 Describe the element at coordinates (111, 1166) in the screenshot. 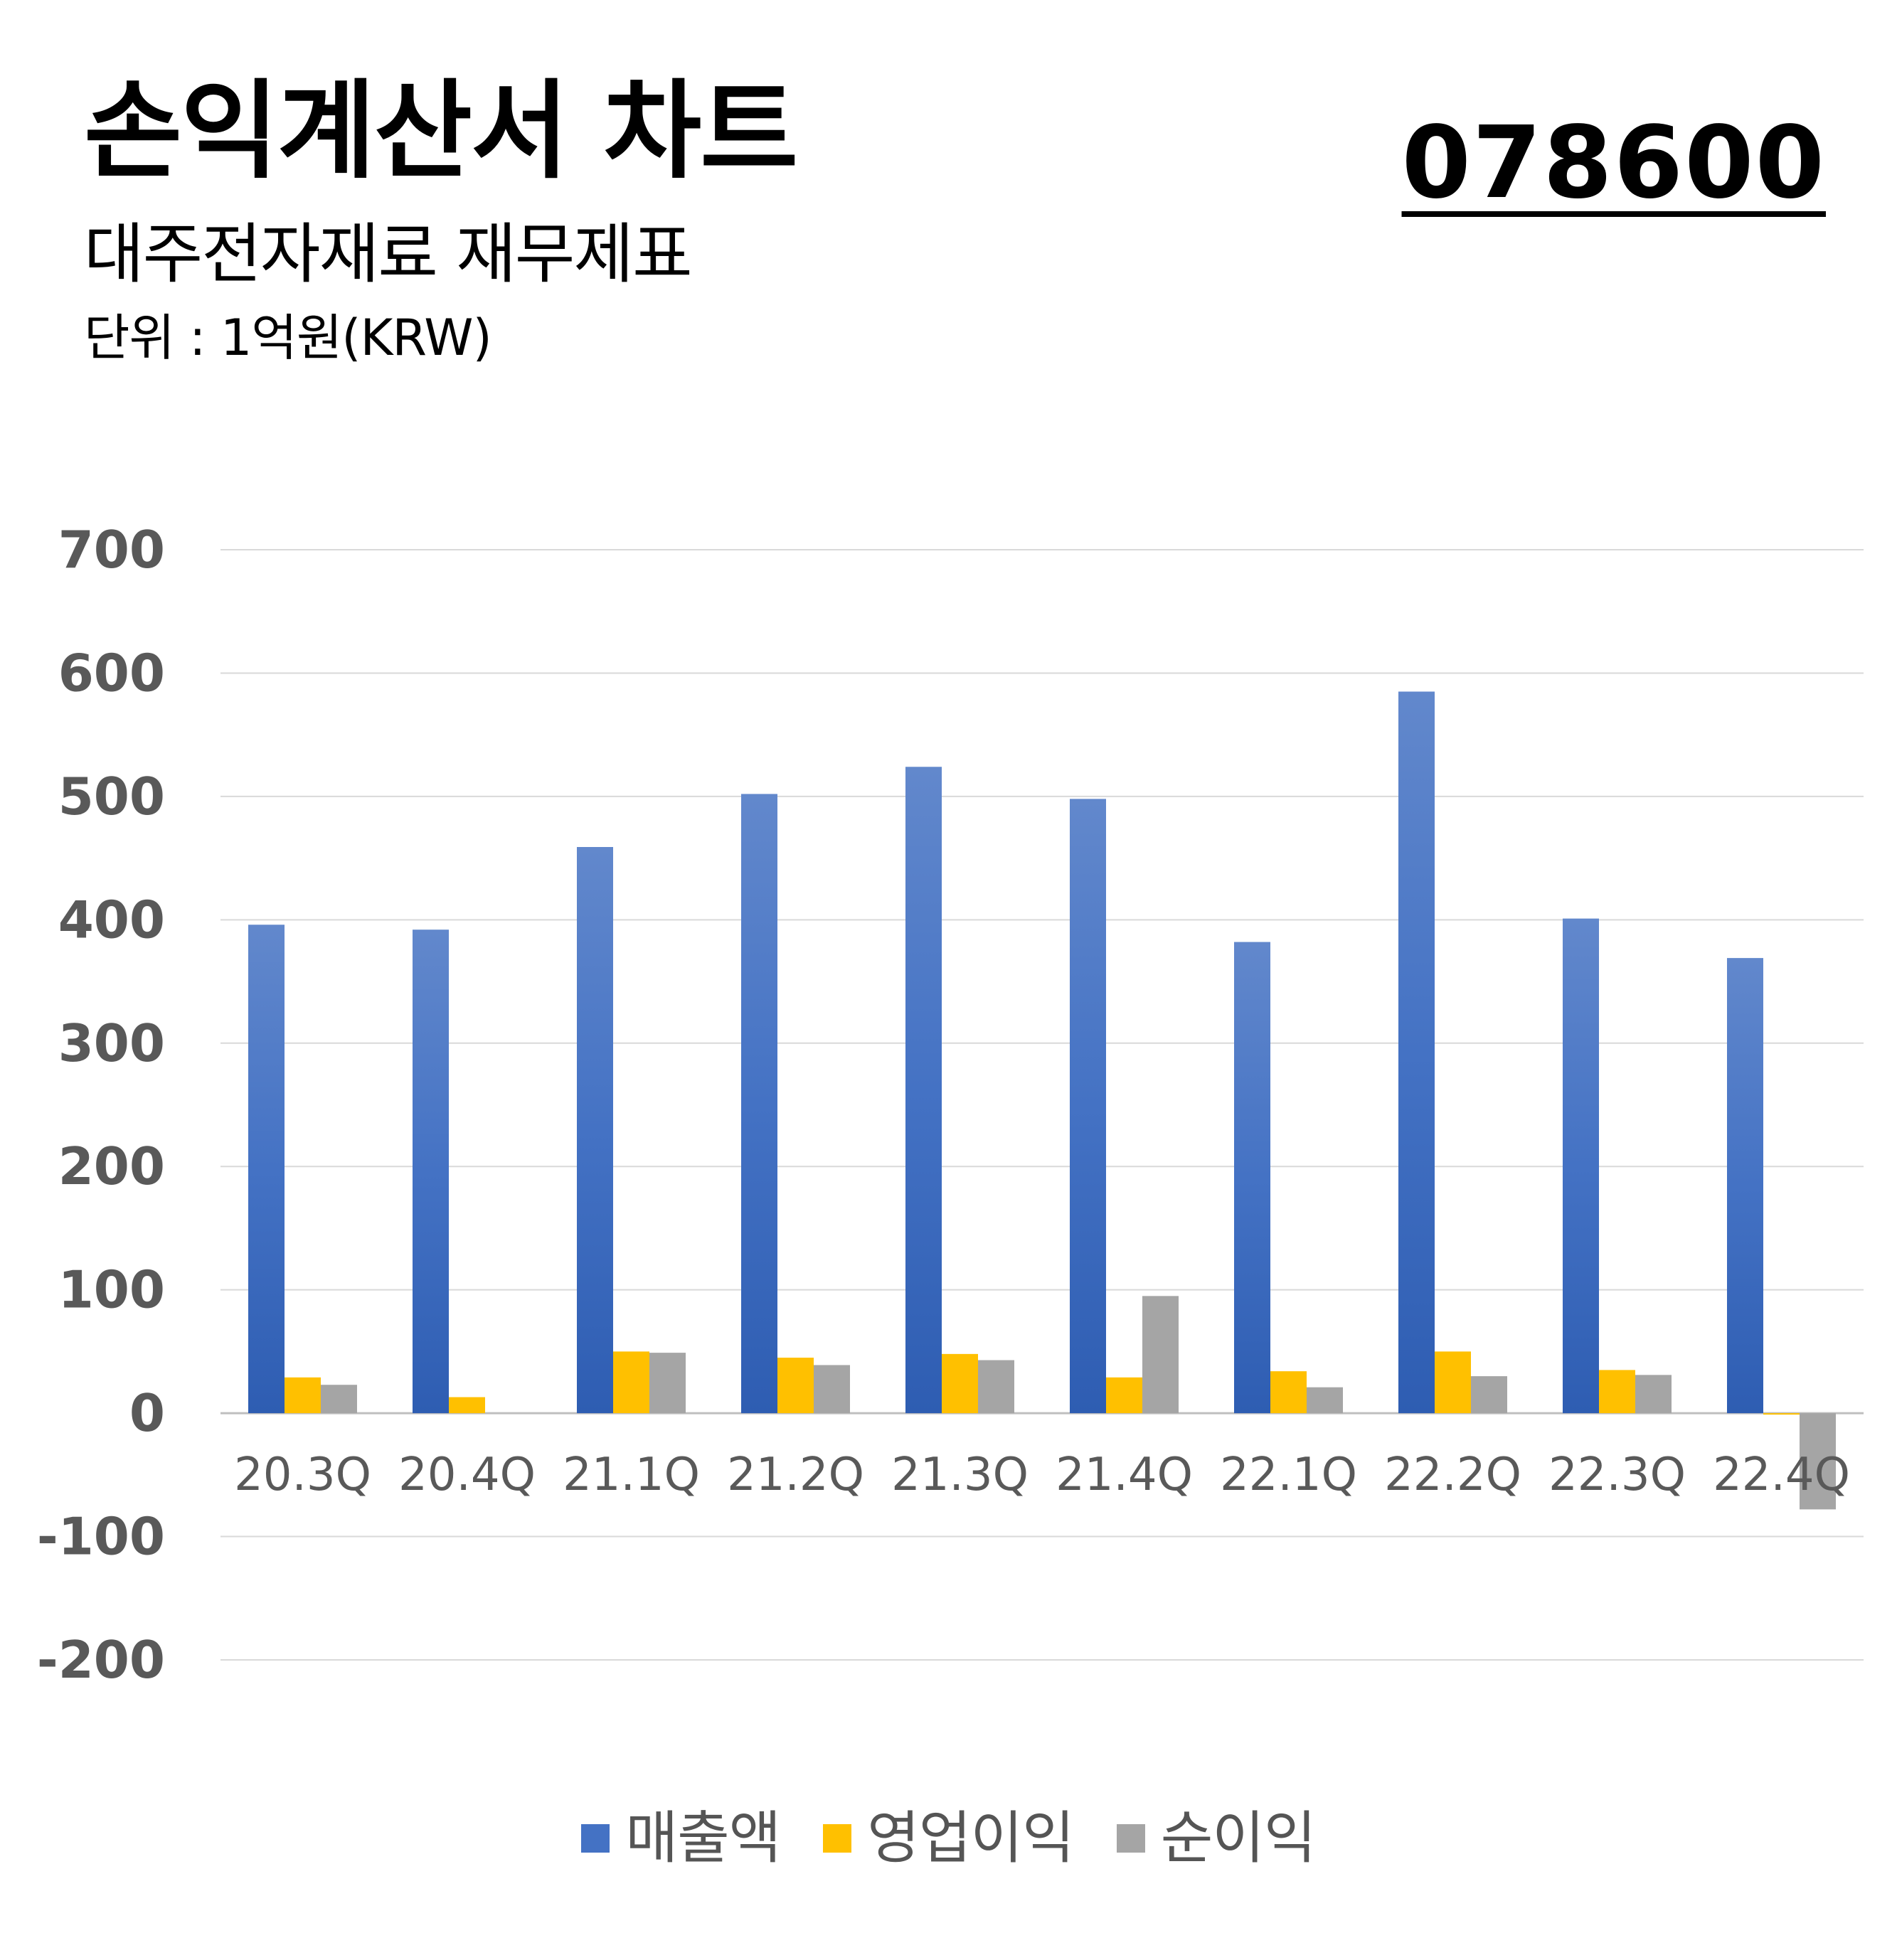

I see `y-tick-label: 200` at that location.